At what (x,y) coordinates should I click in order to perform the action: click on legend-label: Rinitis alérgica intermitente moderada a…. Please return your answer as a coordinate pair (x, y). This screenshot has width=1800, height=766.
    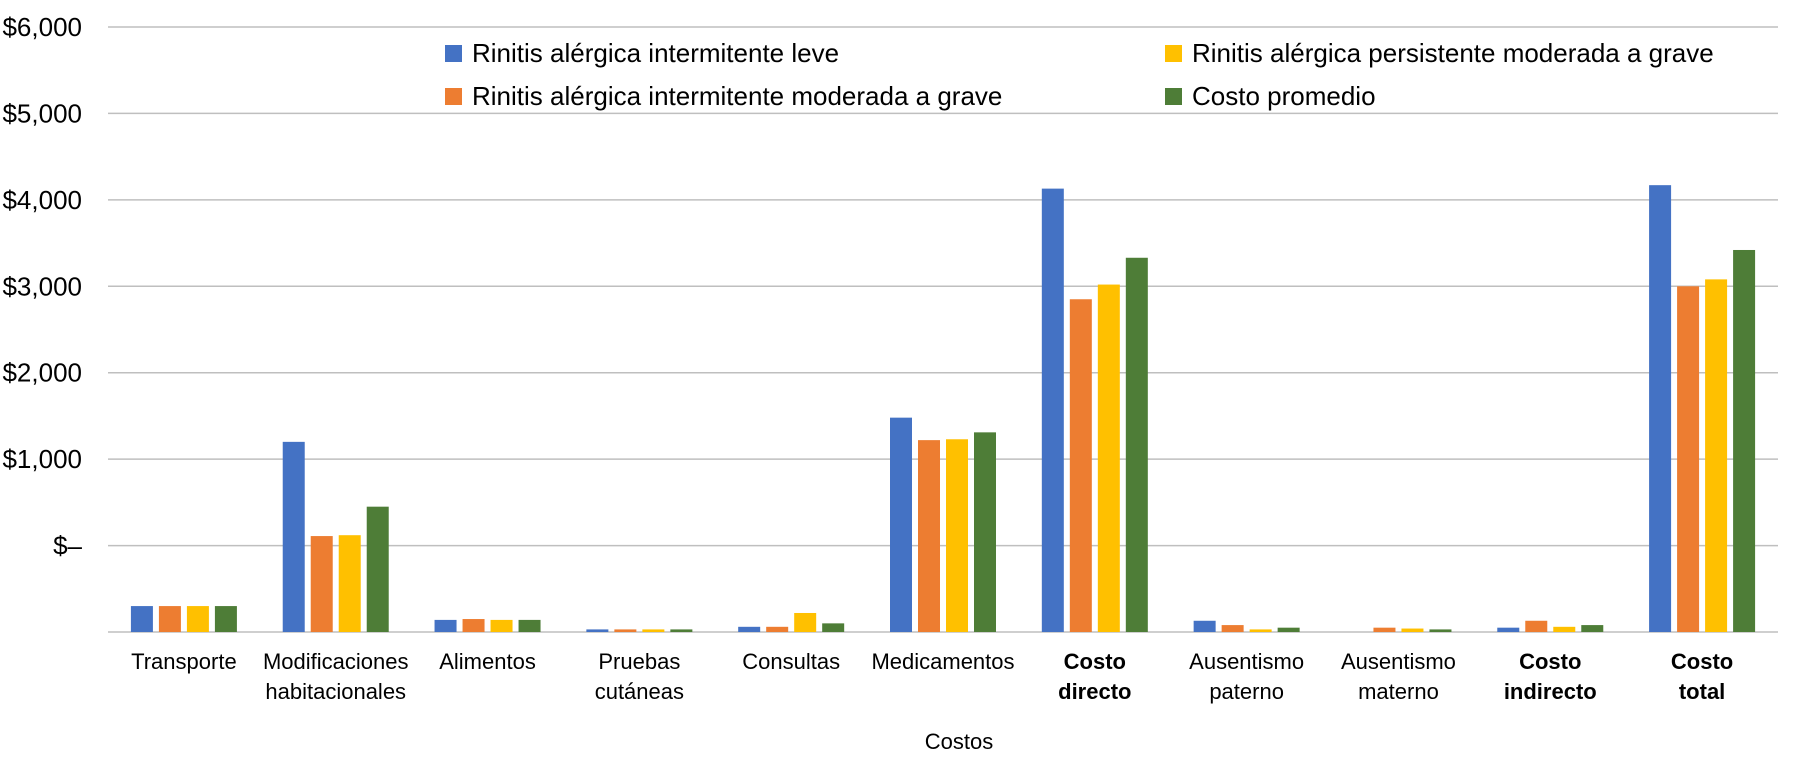
    Looking at the image, I should click on (737, 96).